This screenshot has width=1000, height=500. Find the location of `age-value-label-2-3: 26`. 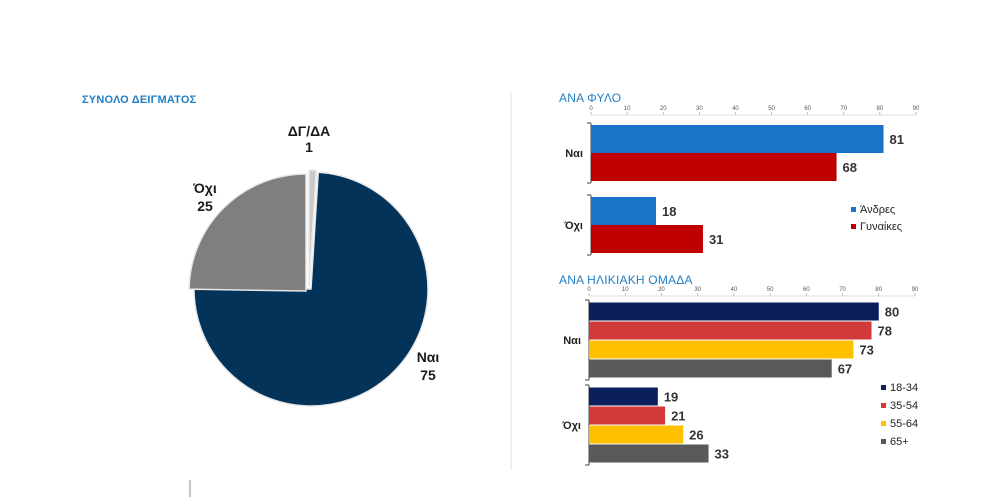

age-value-label-2-3: 26 is located at coordinates (696, 435).